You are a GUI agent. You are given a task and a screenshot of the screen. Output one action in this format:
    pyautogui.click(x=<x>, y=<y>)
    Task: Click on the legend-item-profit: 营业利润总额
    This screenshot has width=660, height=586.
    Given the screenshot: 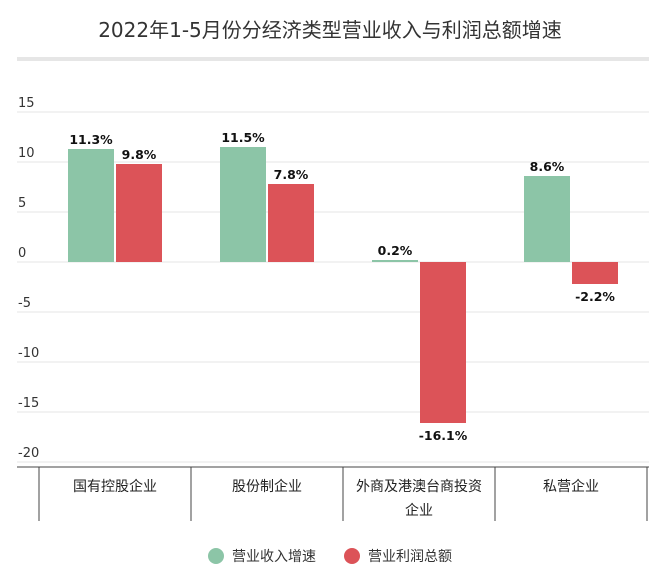 What is the action you would take?
    pyautogui.click(x=398, y=556)
    